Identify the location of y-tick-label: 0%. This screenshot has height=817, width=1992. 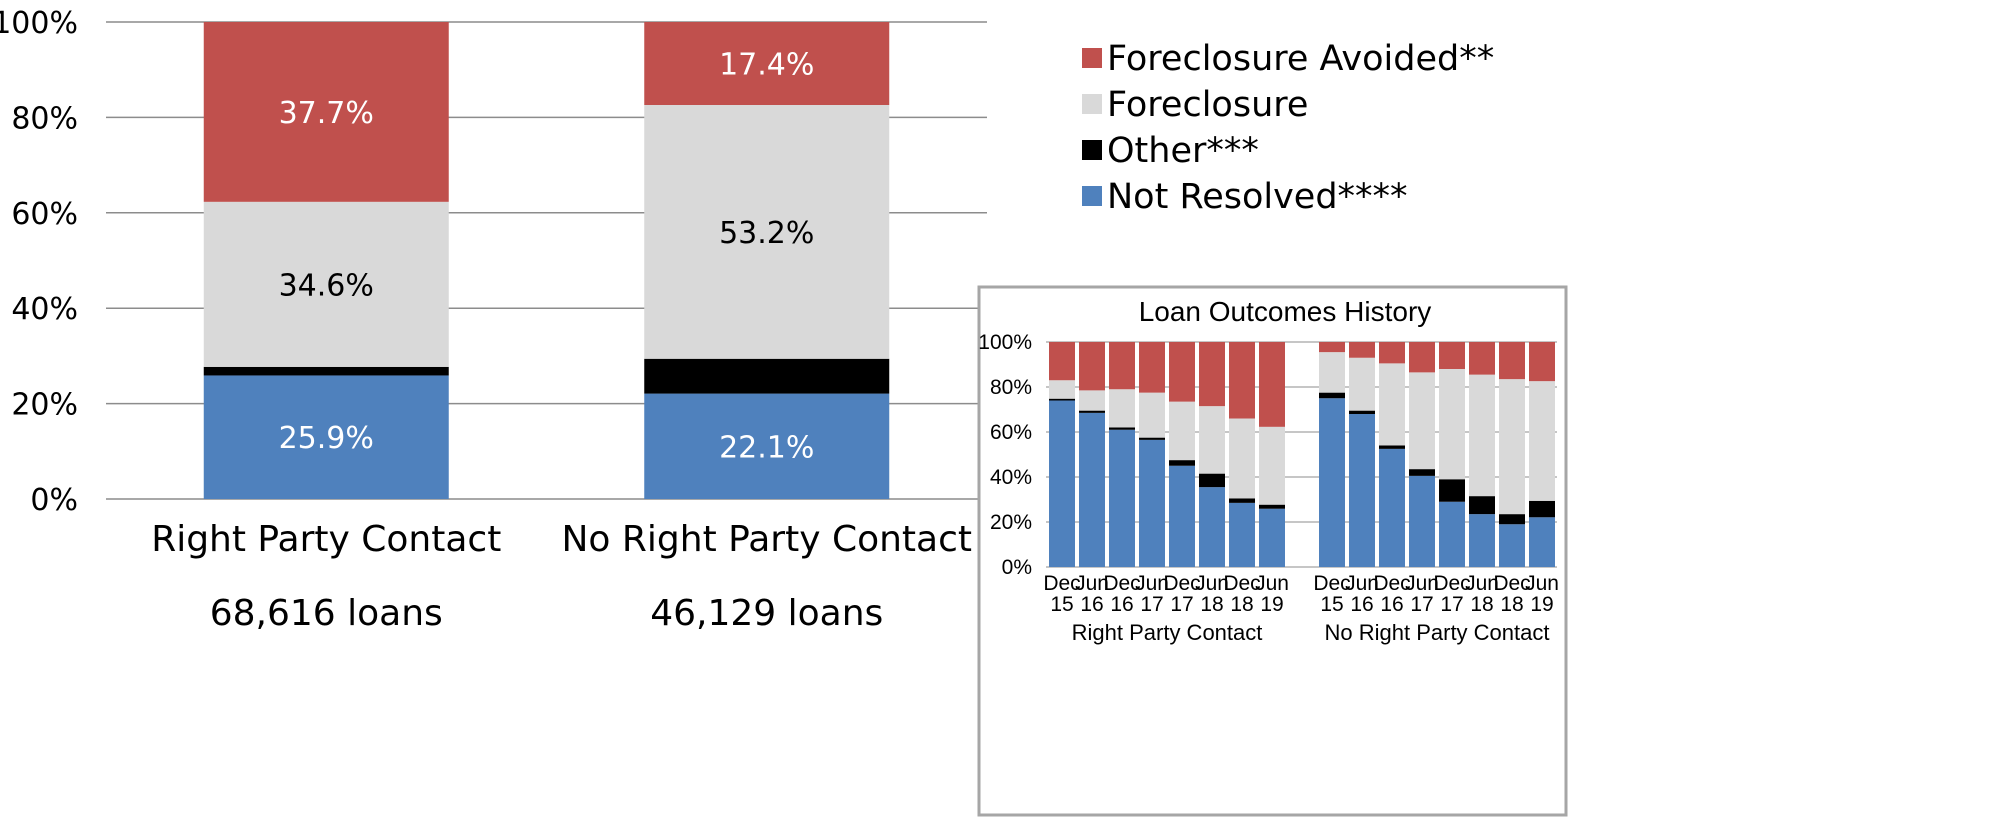
(54, 500).